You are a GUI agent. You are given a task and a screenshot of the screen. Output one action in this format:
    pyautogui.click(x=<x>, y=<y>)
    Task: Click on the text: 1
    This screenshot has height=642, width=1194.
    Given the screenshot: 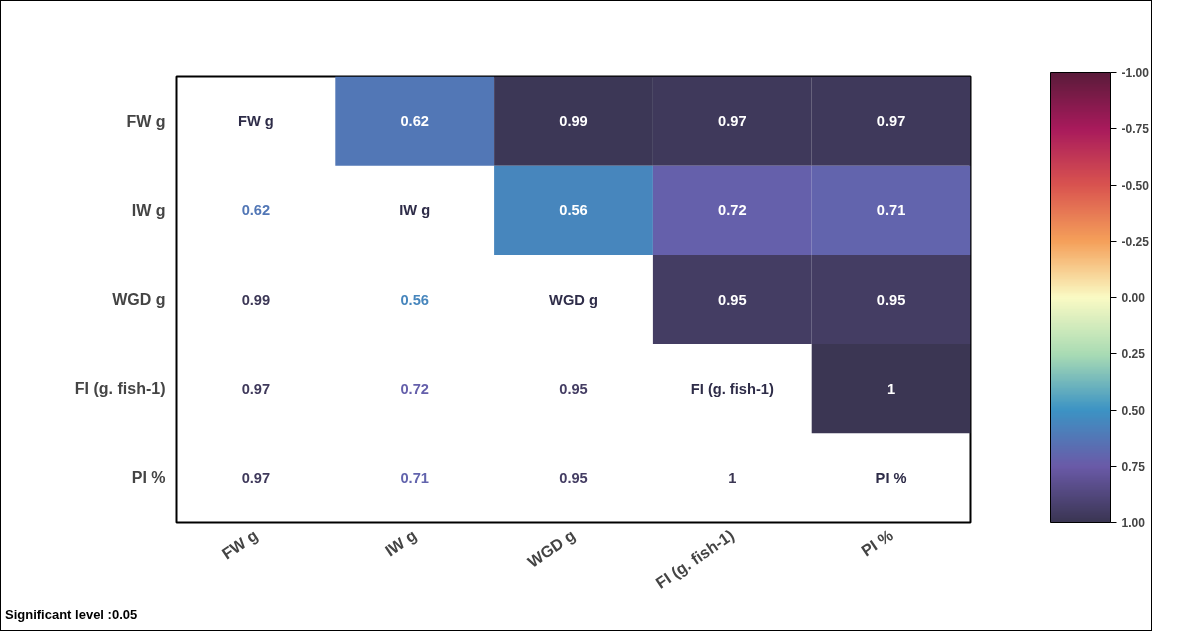 What is the action you would take?
    pyautogui.click(x=732, y=477)
    